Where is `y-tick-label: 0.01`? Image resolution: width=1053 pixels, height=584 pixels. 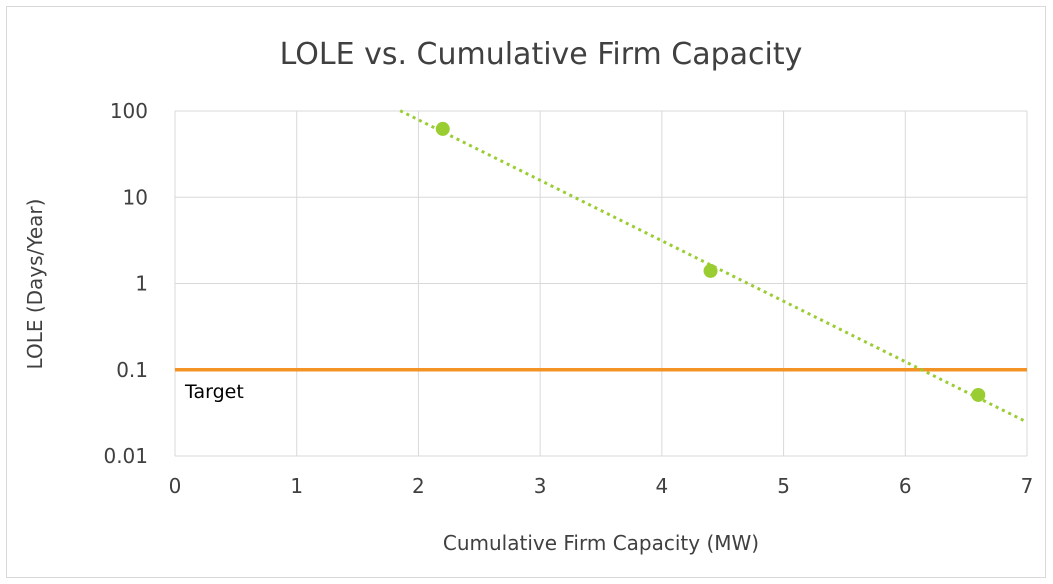 y-tick-label: 0.01 is located at coordinates (125, 456).